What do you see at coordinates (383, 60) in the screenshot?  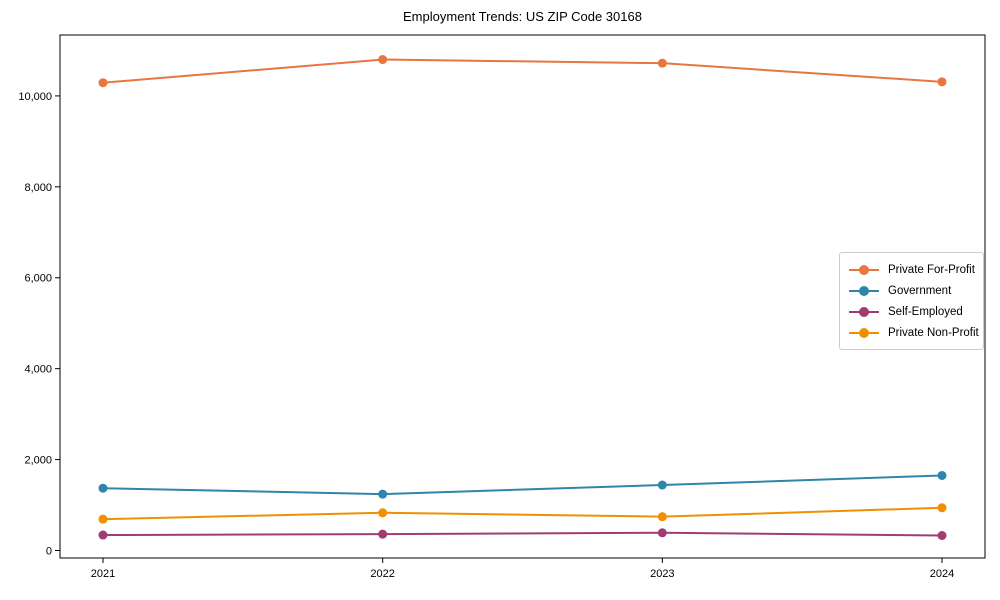 I see `data-point-private-for-profit-2022` at bounding box center [383, 60].